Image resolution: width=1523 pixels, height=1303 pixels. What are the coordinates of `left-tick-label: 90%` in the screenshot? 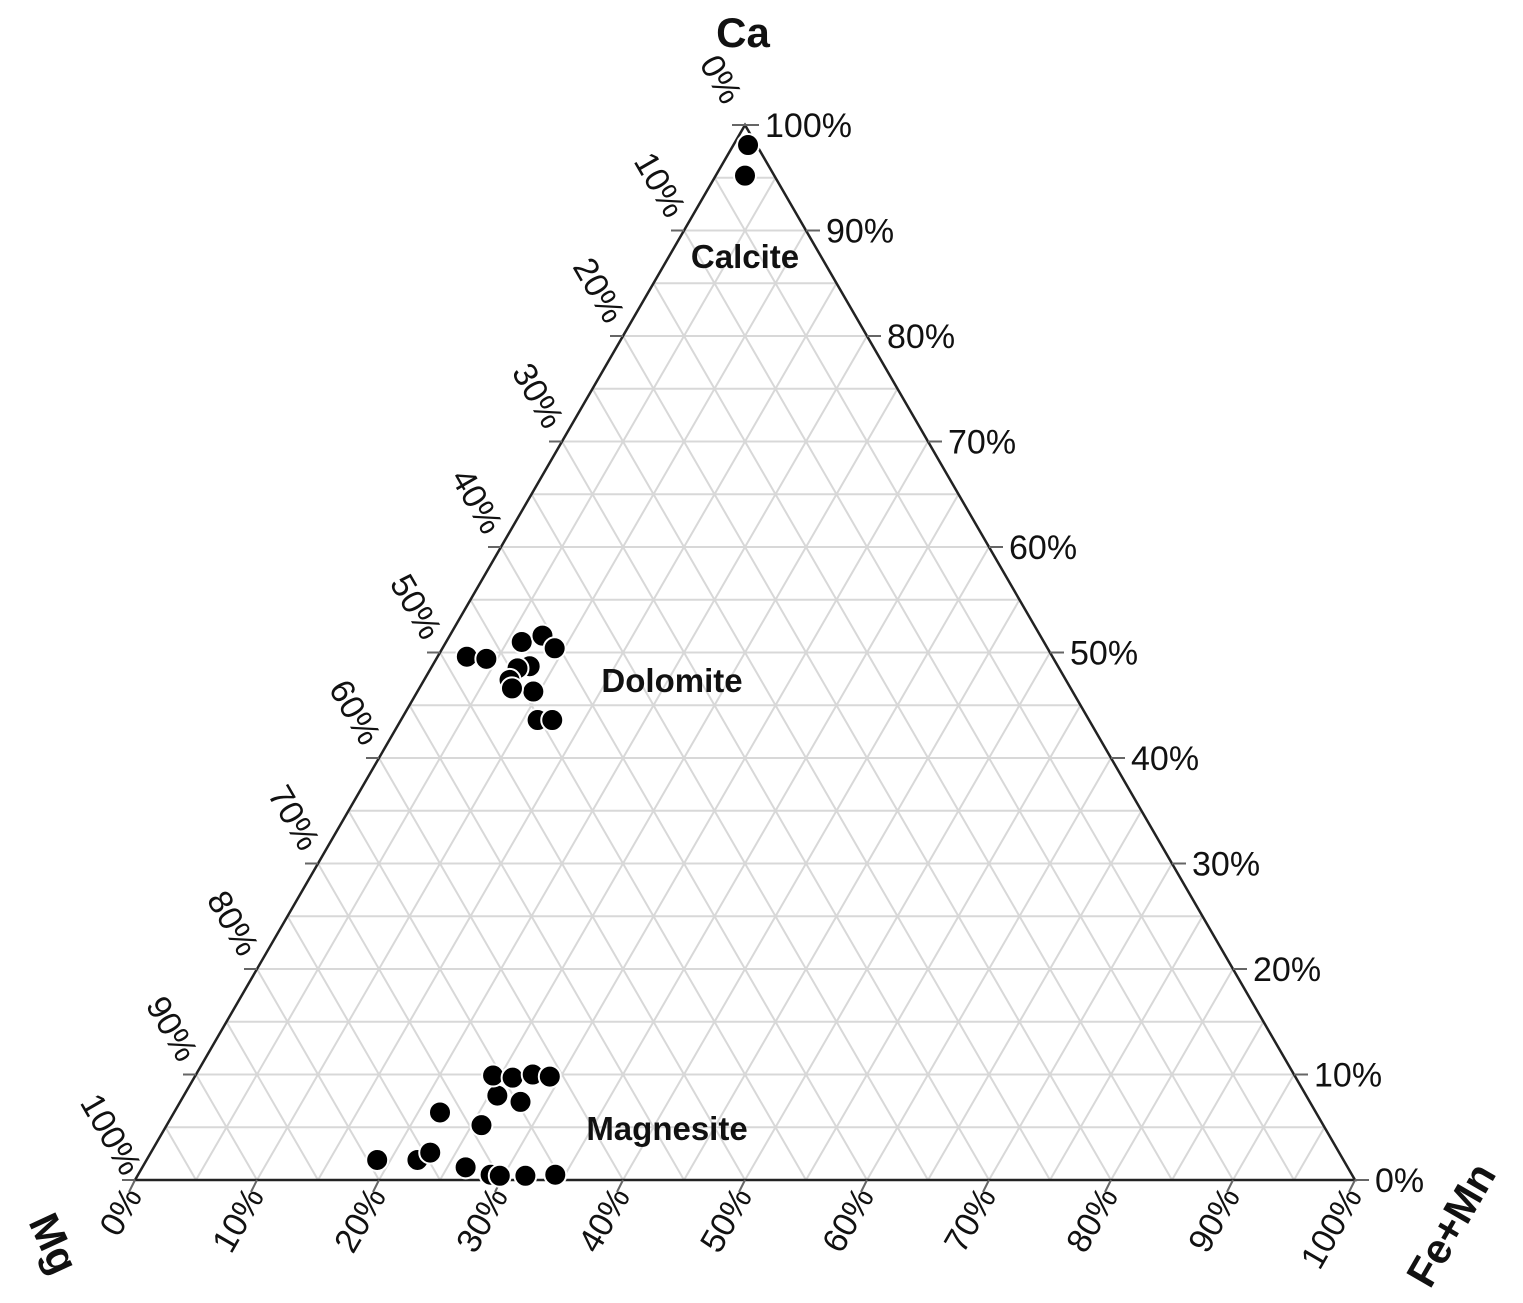 It's located at (171, 1029).